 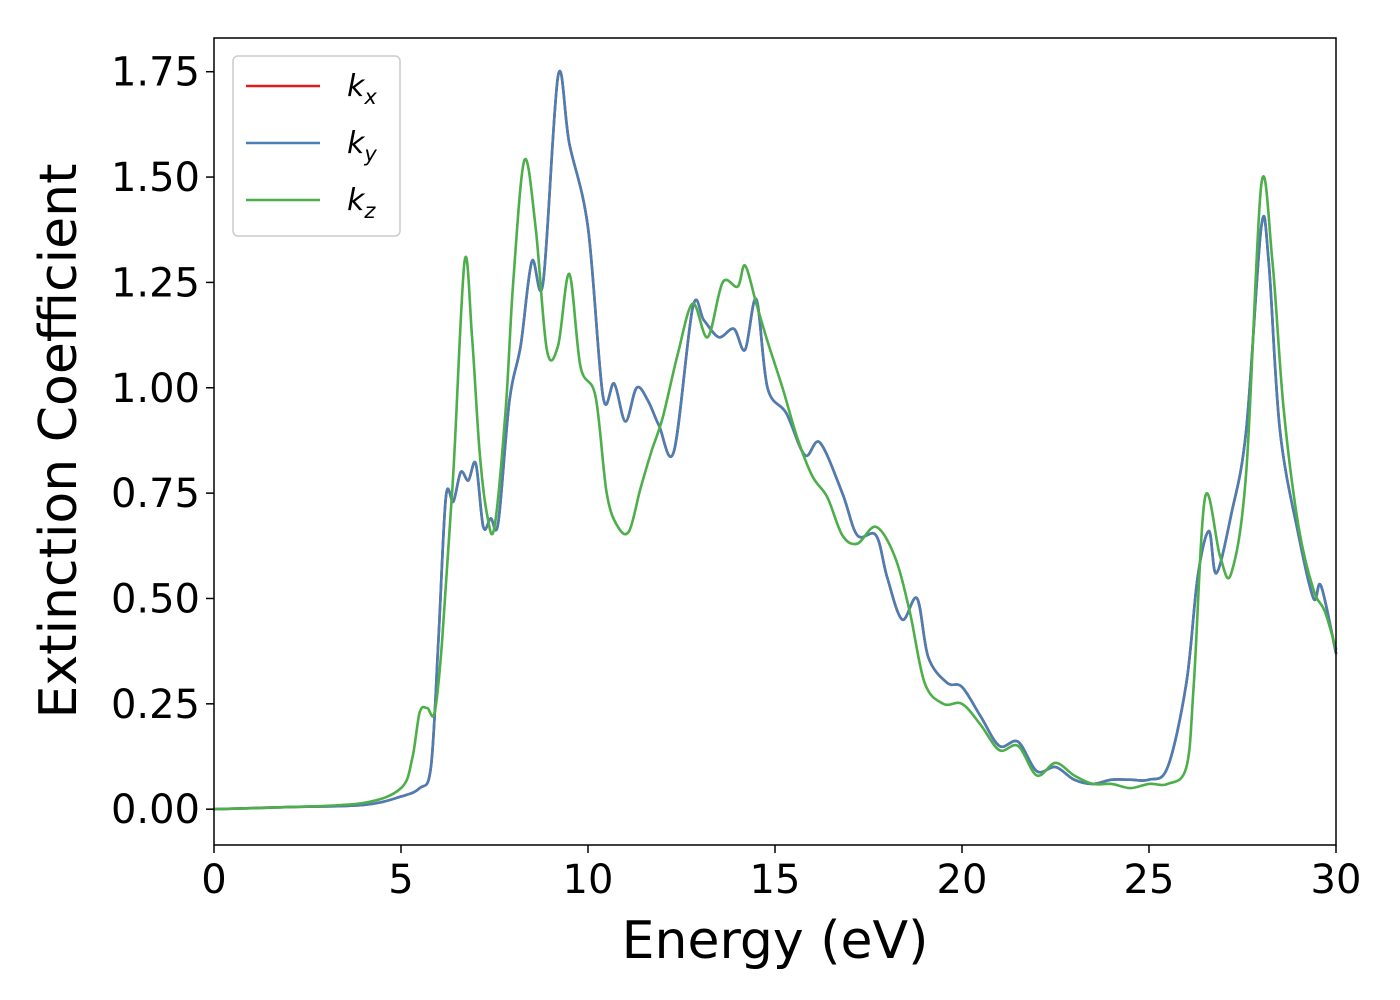 I want to click on y-ticks: 0.00 0.25 0.50 0.75 1.00 1.25 1.50 1.75, so click(x=162, y=441).